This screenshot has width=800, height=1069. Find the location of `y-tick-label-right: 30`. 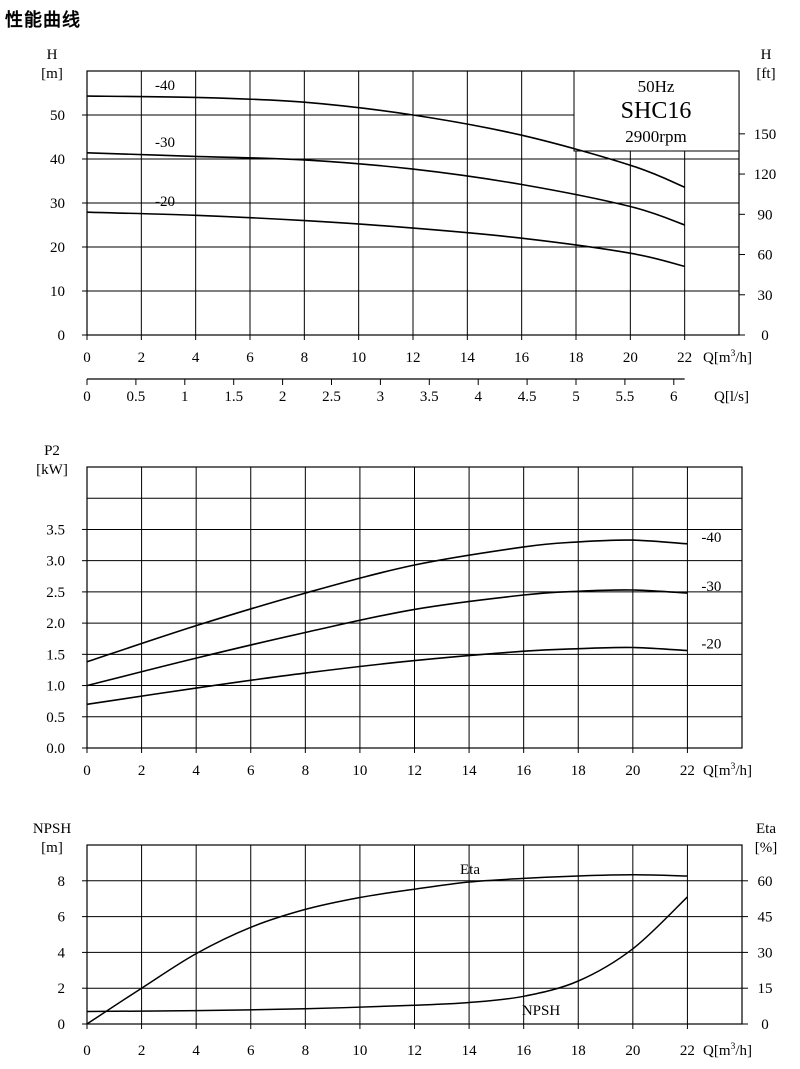

y-tick-label-right: 30 is located at coordinates (765, 953).